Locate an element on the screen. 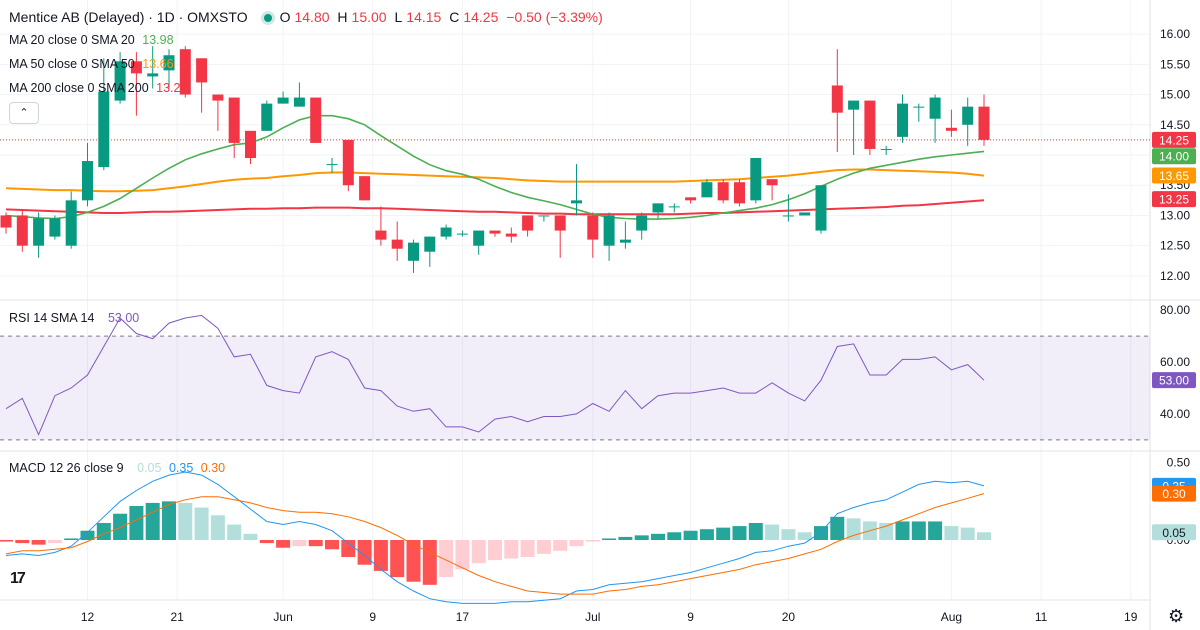 Image resolution: width=1200 pixels, height=630 pixels. rsi-badge is located at coordinates (1174, 380).